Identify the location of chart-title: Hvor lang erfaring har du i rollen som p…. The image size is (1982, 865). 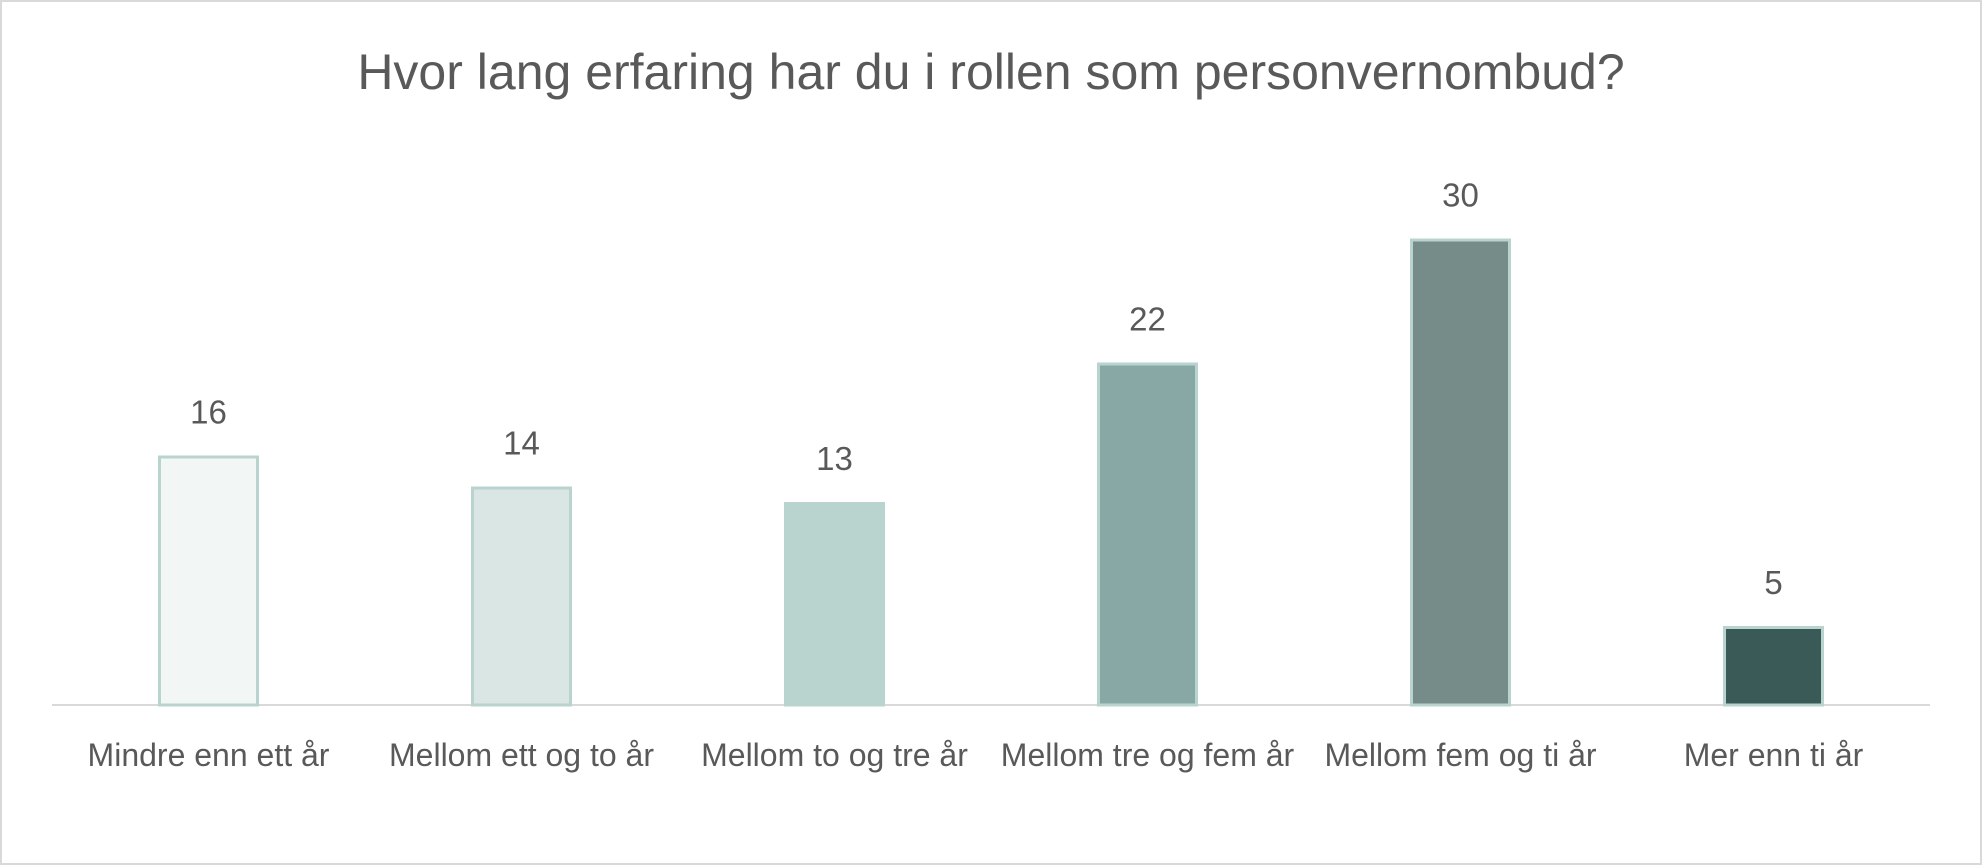
(990, 72).